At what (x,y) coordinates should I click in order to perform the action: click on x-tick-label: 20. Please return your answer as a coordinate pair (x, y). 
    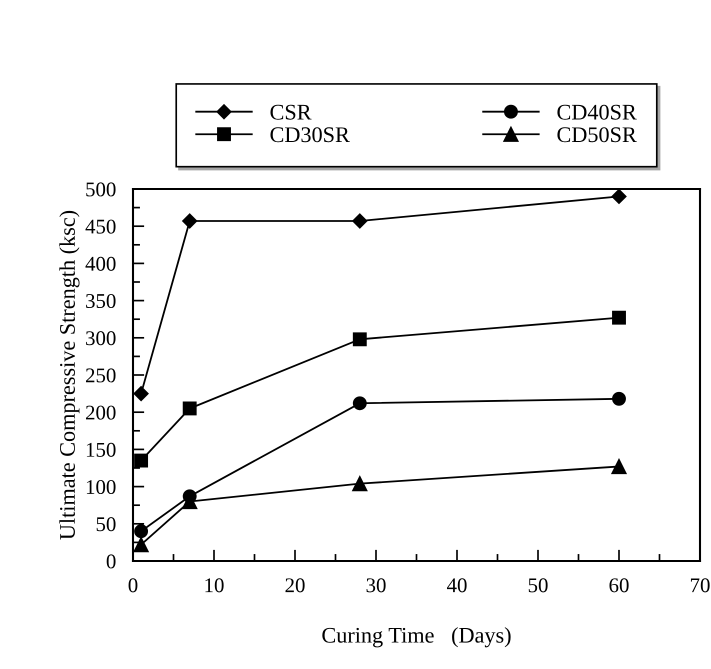
    Looking at the image, I should click on (295, 585).